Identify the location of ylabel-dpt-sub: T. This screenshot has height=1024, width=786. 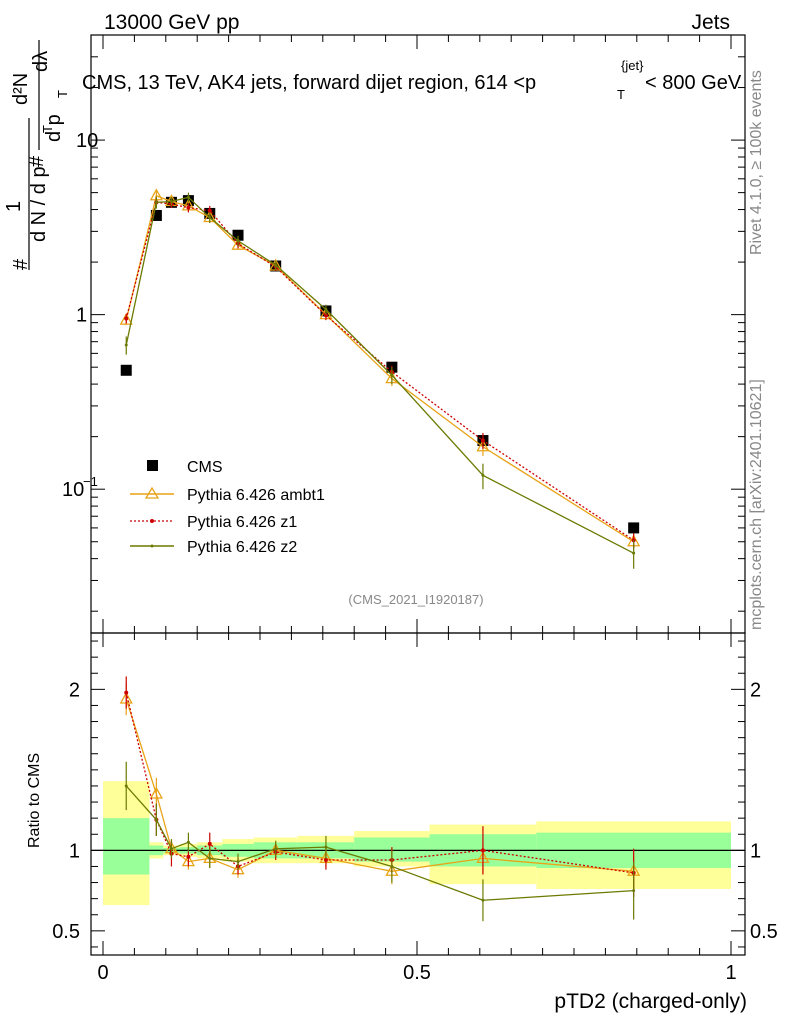
(62, 94).